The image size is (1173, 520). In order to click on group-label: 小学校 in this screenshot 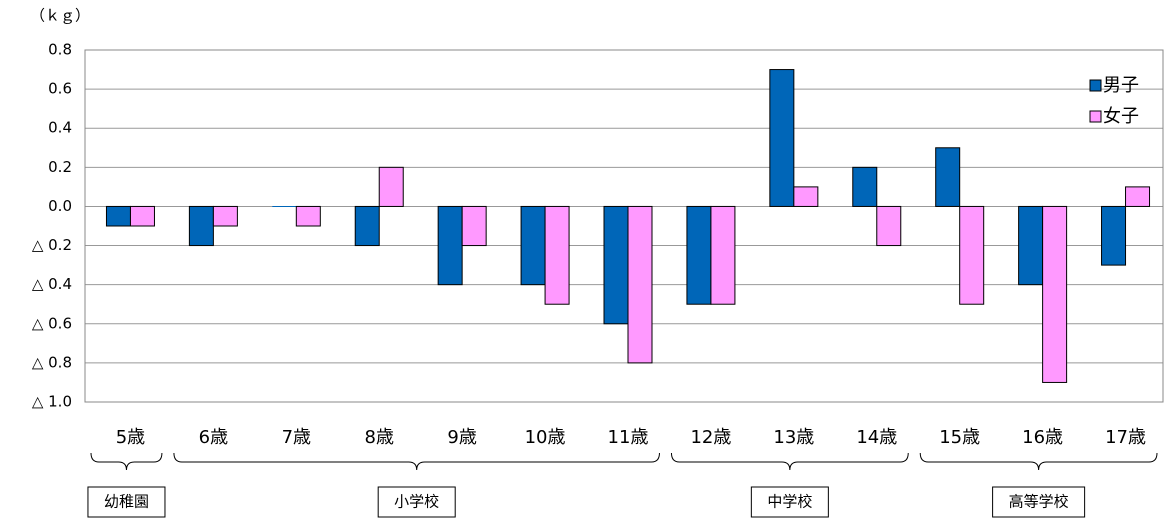, I will do `click(416, 502)`.